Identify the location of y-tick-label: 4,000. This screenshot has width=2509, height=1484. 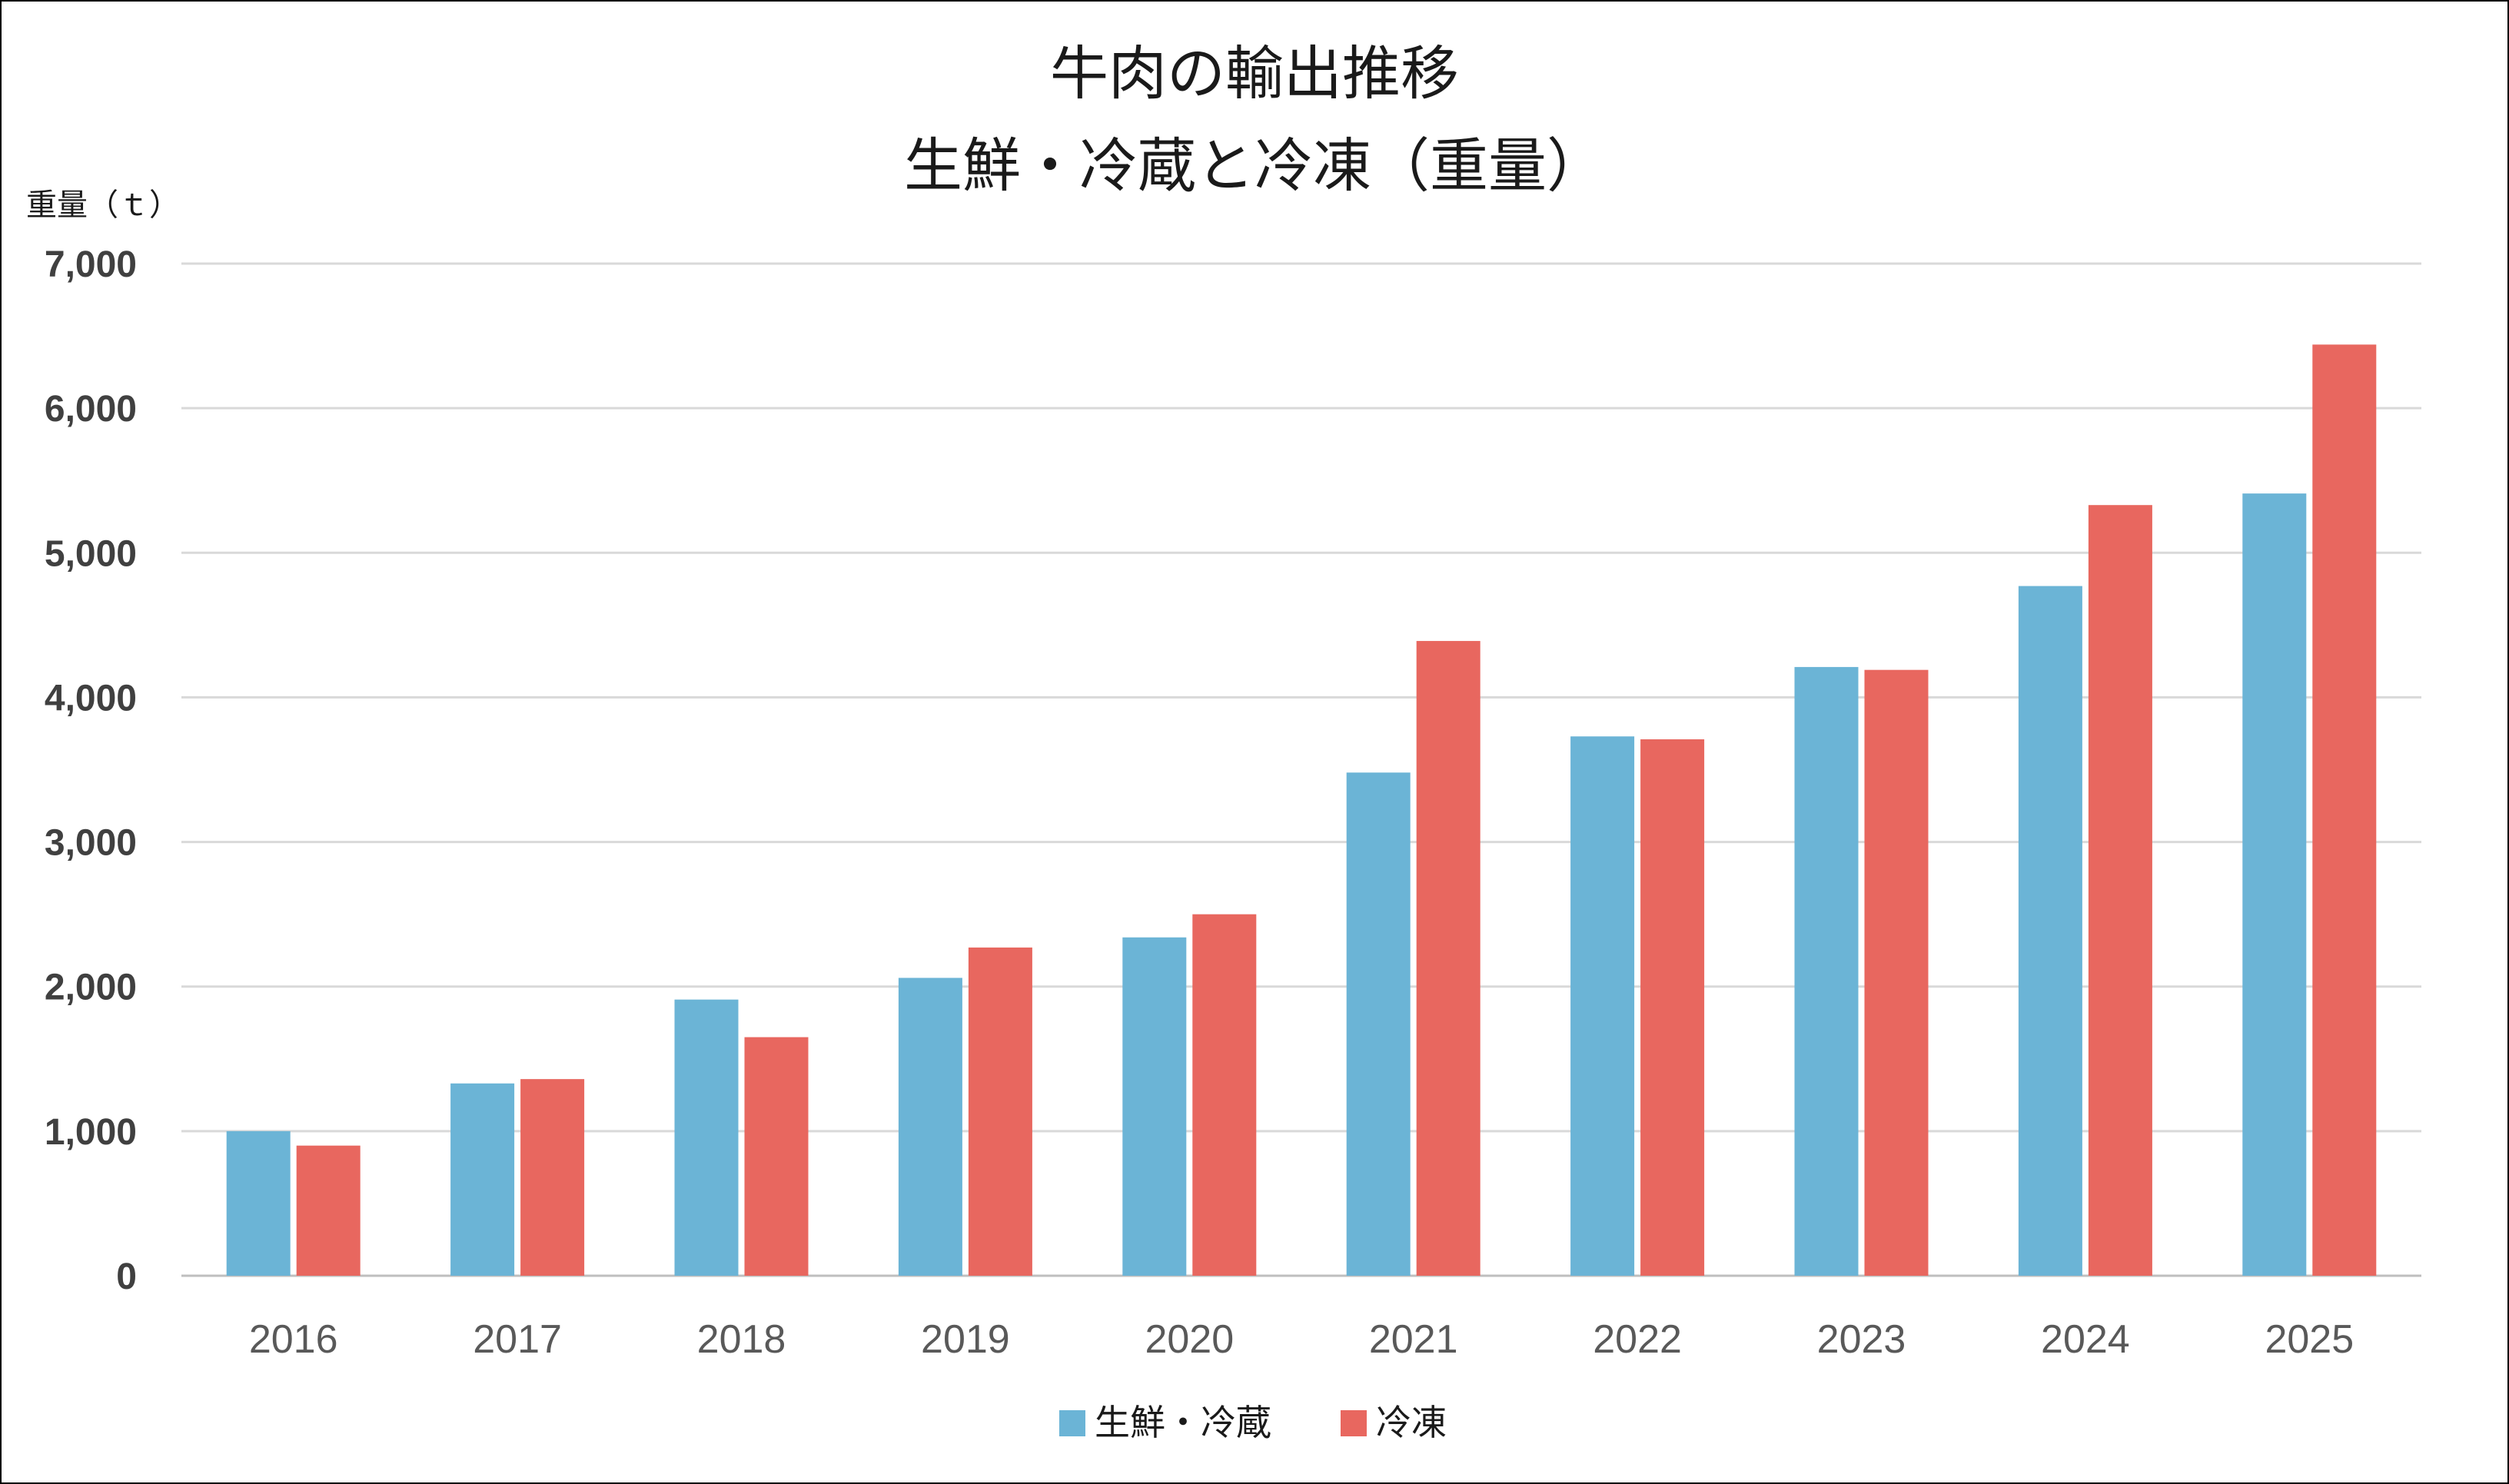
(91, 698).